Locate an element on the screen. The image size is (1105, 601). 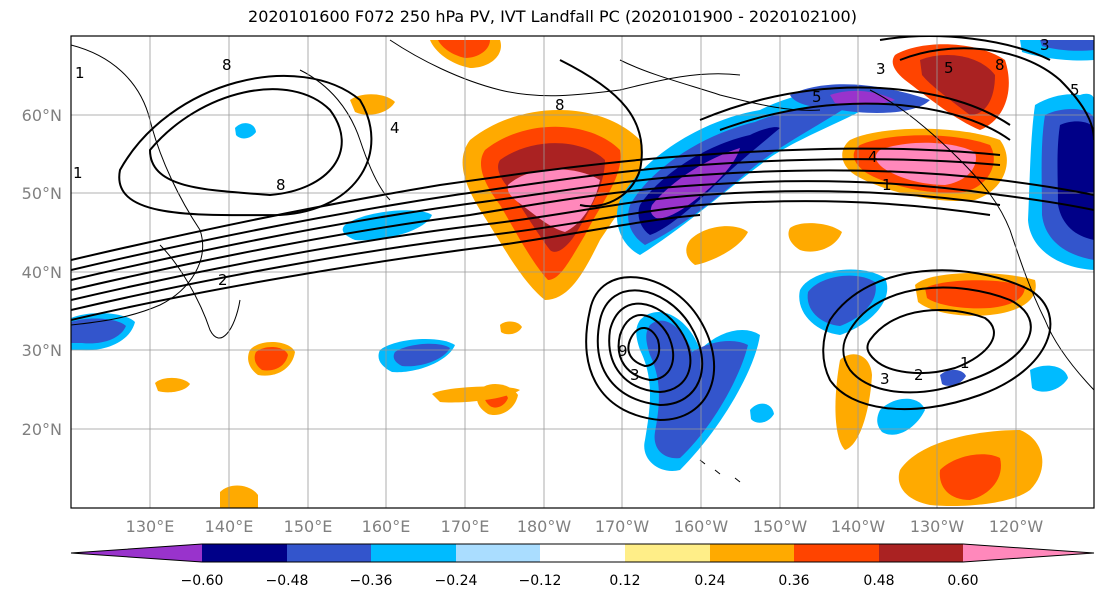
colorbar-tick-label: 0.24 is located at coordinates (709, 581).